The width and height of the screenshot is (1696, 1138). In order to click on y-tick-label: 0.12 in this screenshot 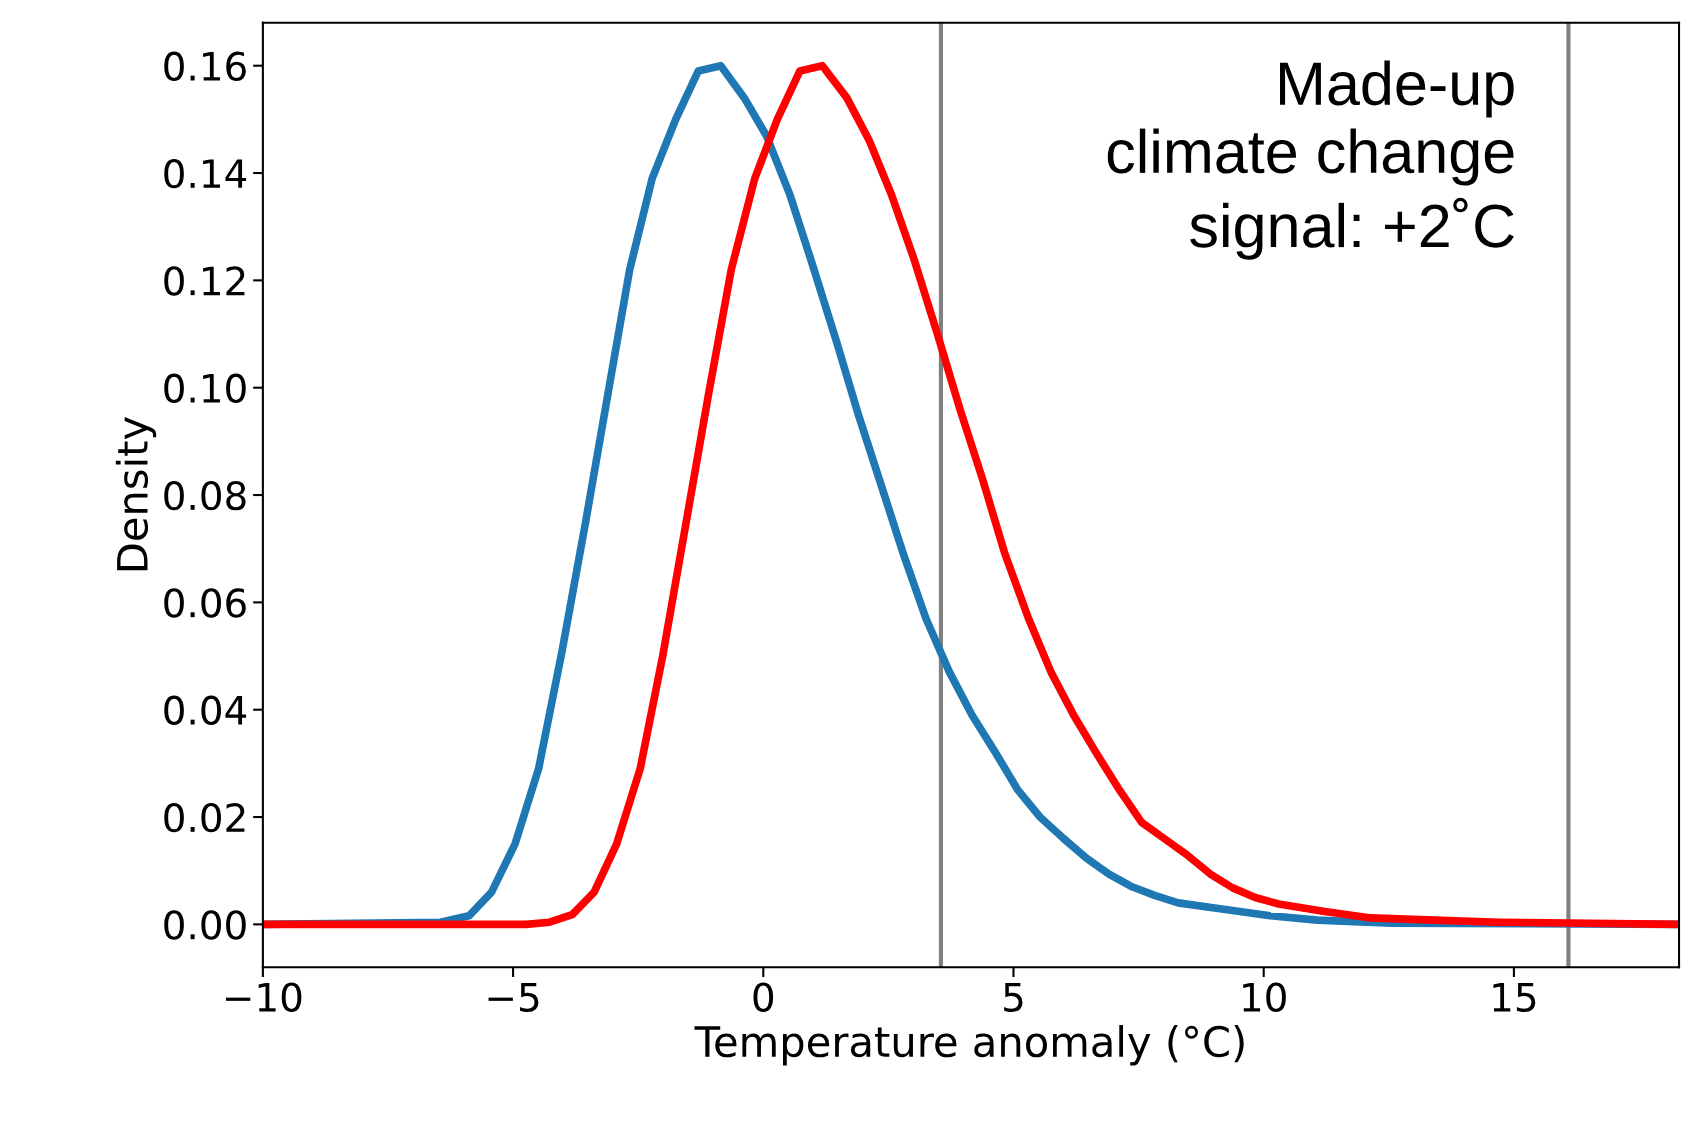, I will do `click(204, 281)`.